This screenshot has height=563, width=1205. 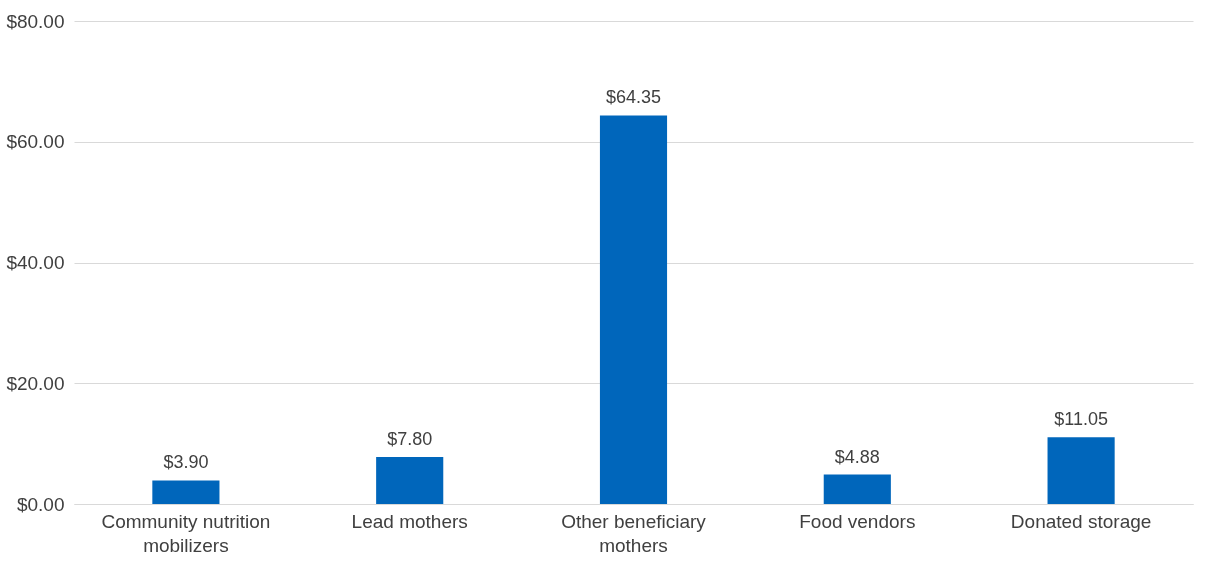 I want to click on y-tick-label: $40.00, so click(x=35, y=262).